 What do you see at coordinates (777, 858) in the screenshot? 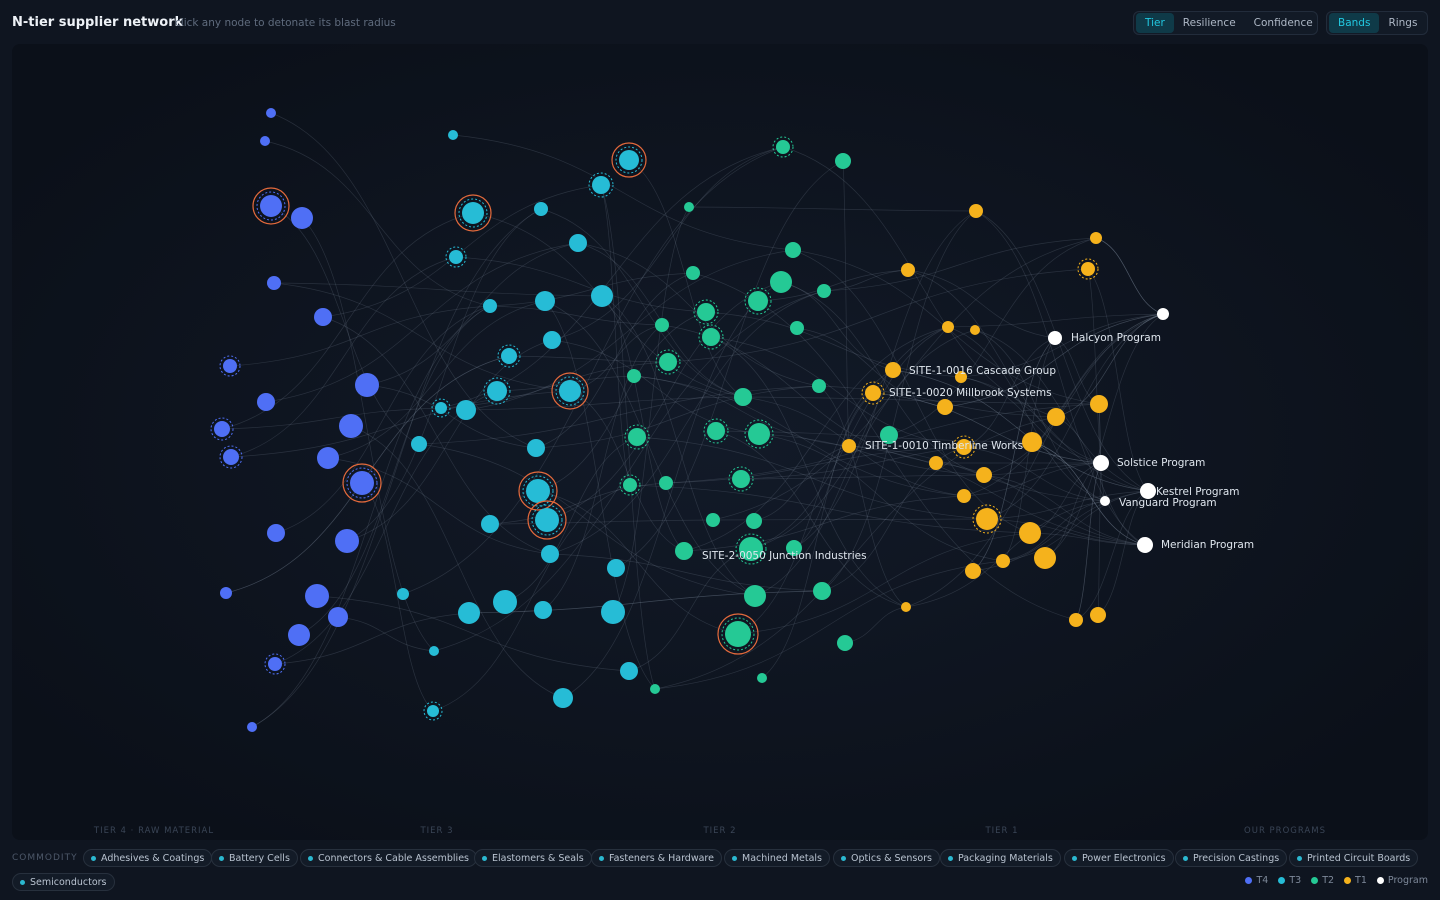
I see `commodity-chip: Machined Metals` at bounding box center [777, 858].